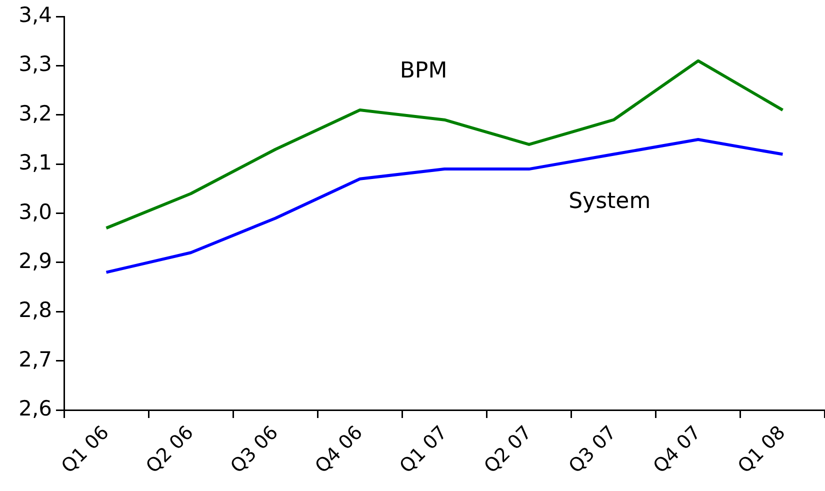 Image resolution: width=825 pixels, height=491 pixels. Describe the element at coordinates (35, 310) in the screenshot. I see `y-tick-label: 2,8` at that location.